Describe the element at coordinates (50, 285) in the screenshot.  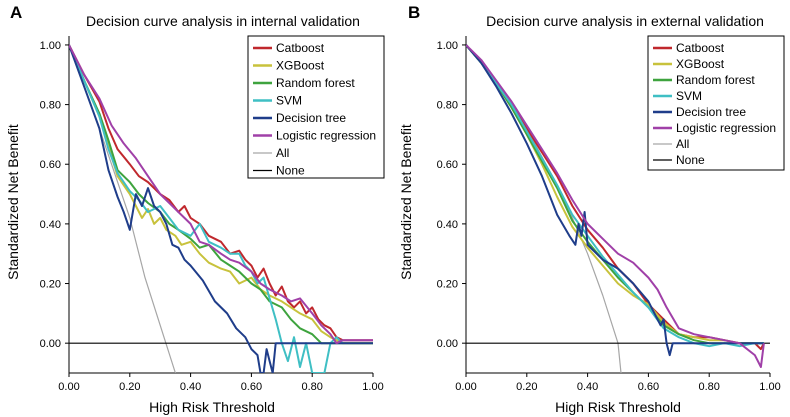
I see `y-tick-label-a: 0.20` at that location.